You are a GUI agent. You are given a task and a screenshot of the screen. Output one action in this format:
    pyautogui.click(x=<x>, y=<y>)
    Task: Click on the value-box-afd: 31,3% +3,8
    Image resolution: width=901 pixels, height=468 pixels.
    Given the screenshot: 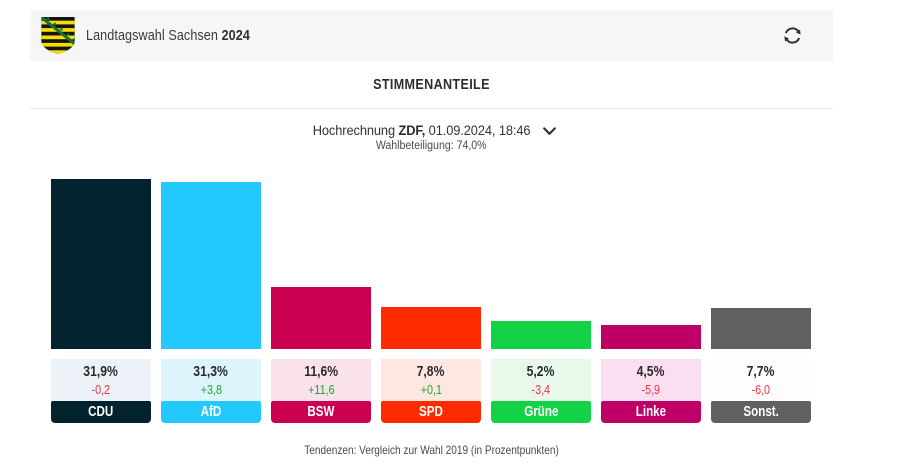 What is the action you would take?
    pyautogui.click(x=211, y=380)
    